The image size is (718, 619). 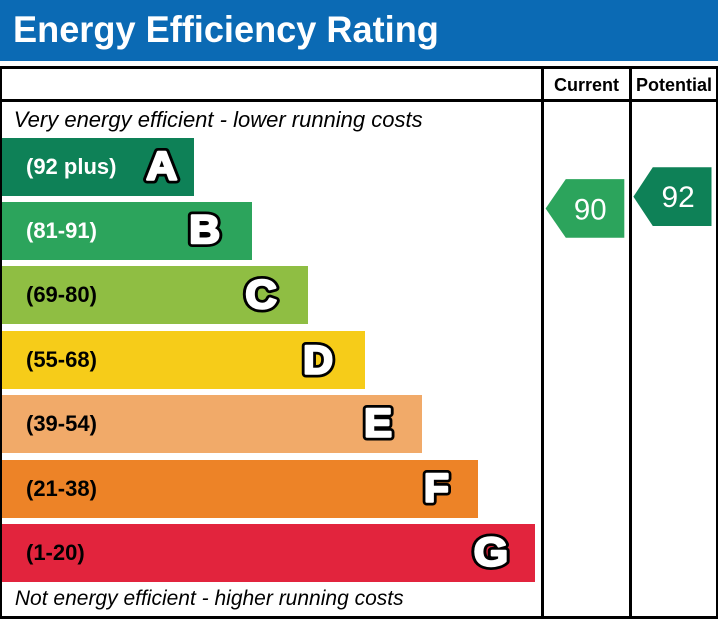 What do you see at coordinates (491, 551) in the screenshot?
I see `svg-text: G` at bounding box center [491, 551].